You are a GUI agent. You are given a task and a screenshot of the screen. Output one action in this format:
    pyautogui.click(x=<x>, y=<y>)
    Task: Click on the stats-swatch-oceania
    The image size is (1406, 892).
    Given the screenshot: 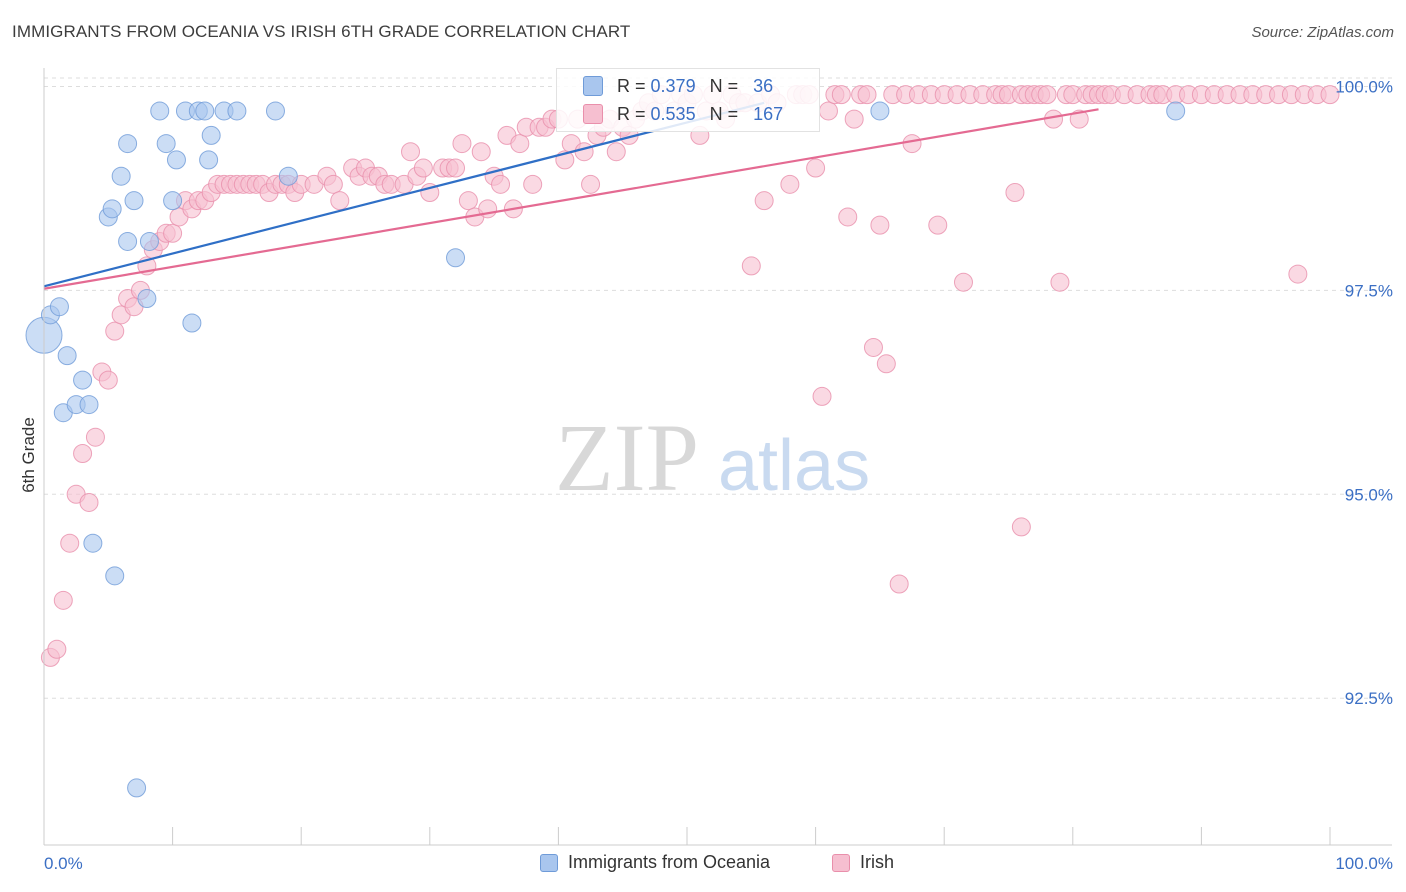 What is the action you would take?
    pyautogui.click(x=593, y=86)
    